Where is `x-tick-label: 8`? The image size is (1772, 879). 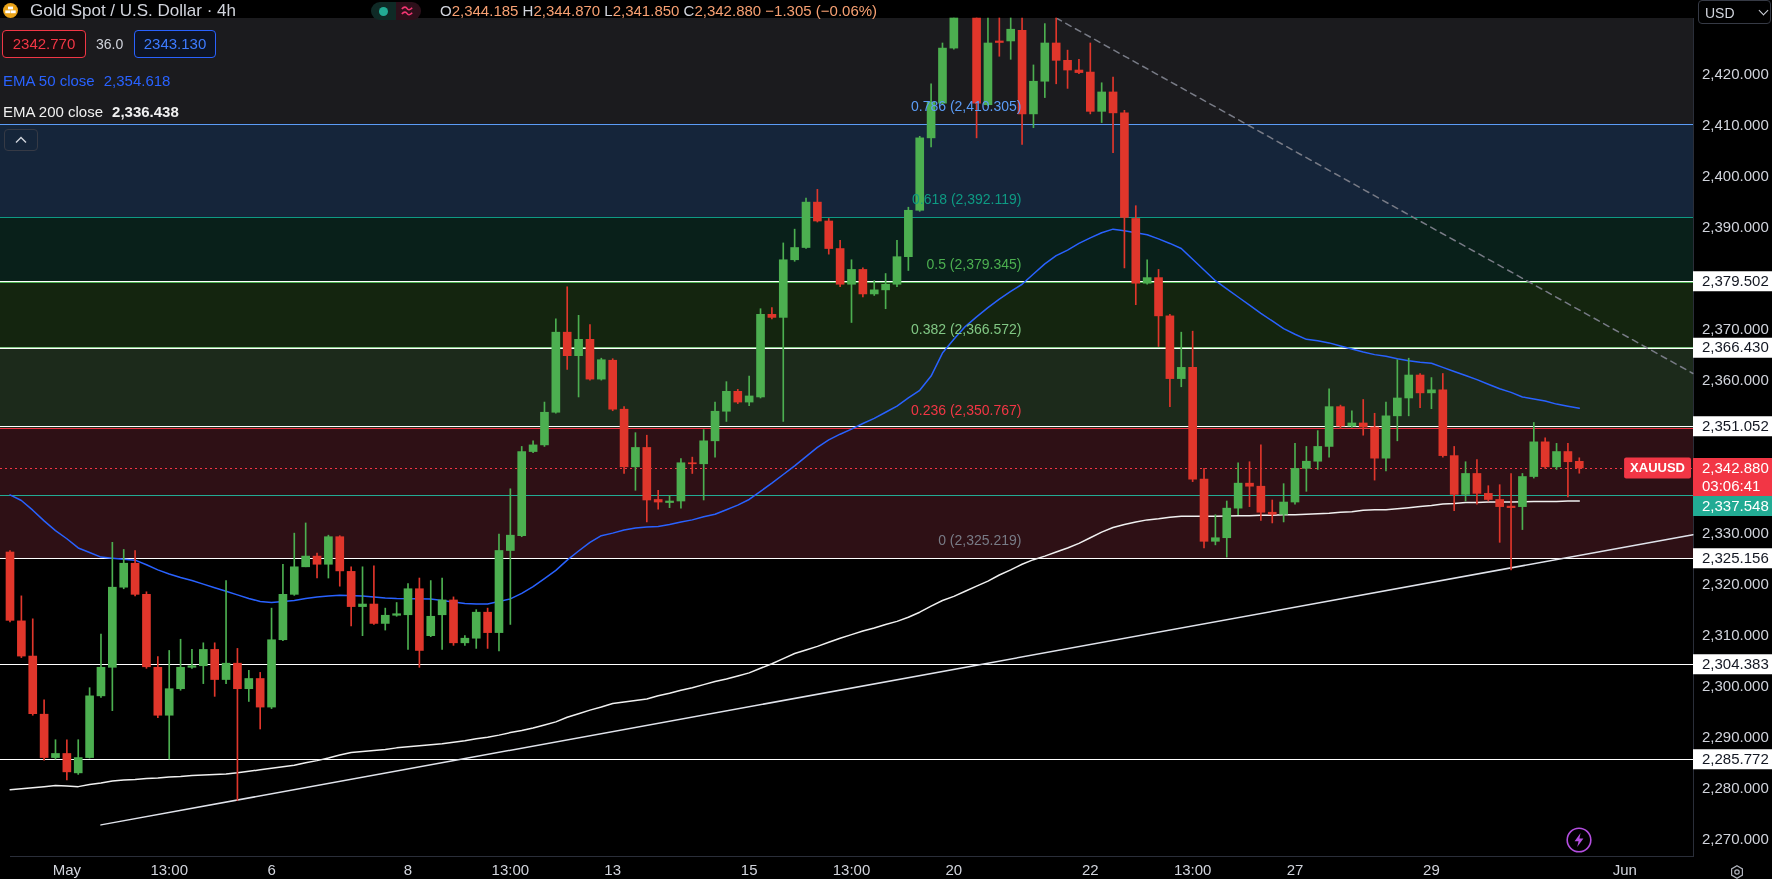
x-tick-label: 8 is located at coordinates (408, 870).